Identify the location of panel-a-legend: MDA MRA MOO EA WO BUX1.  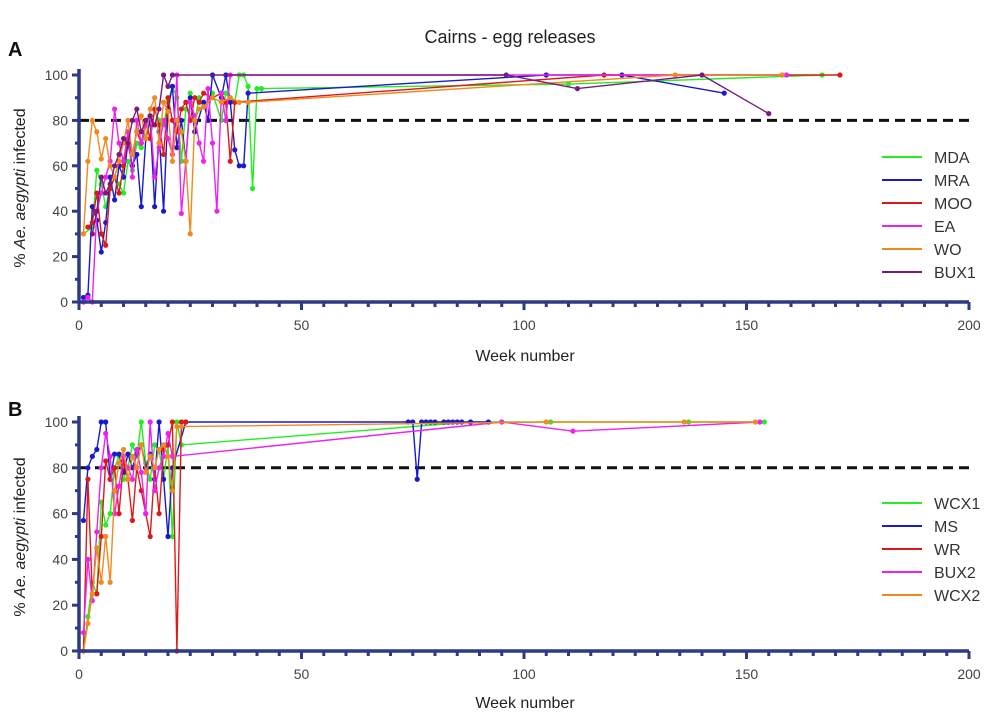
(929, 216).